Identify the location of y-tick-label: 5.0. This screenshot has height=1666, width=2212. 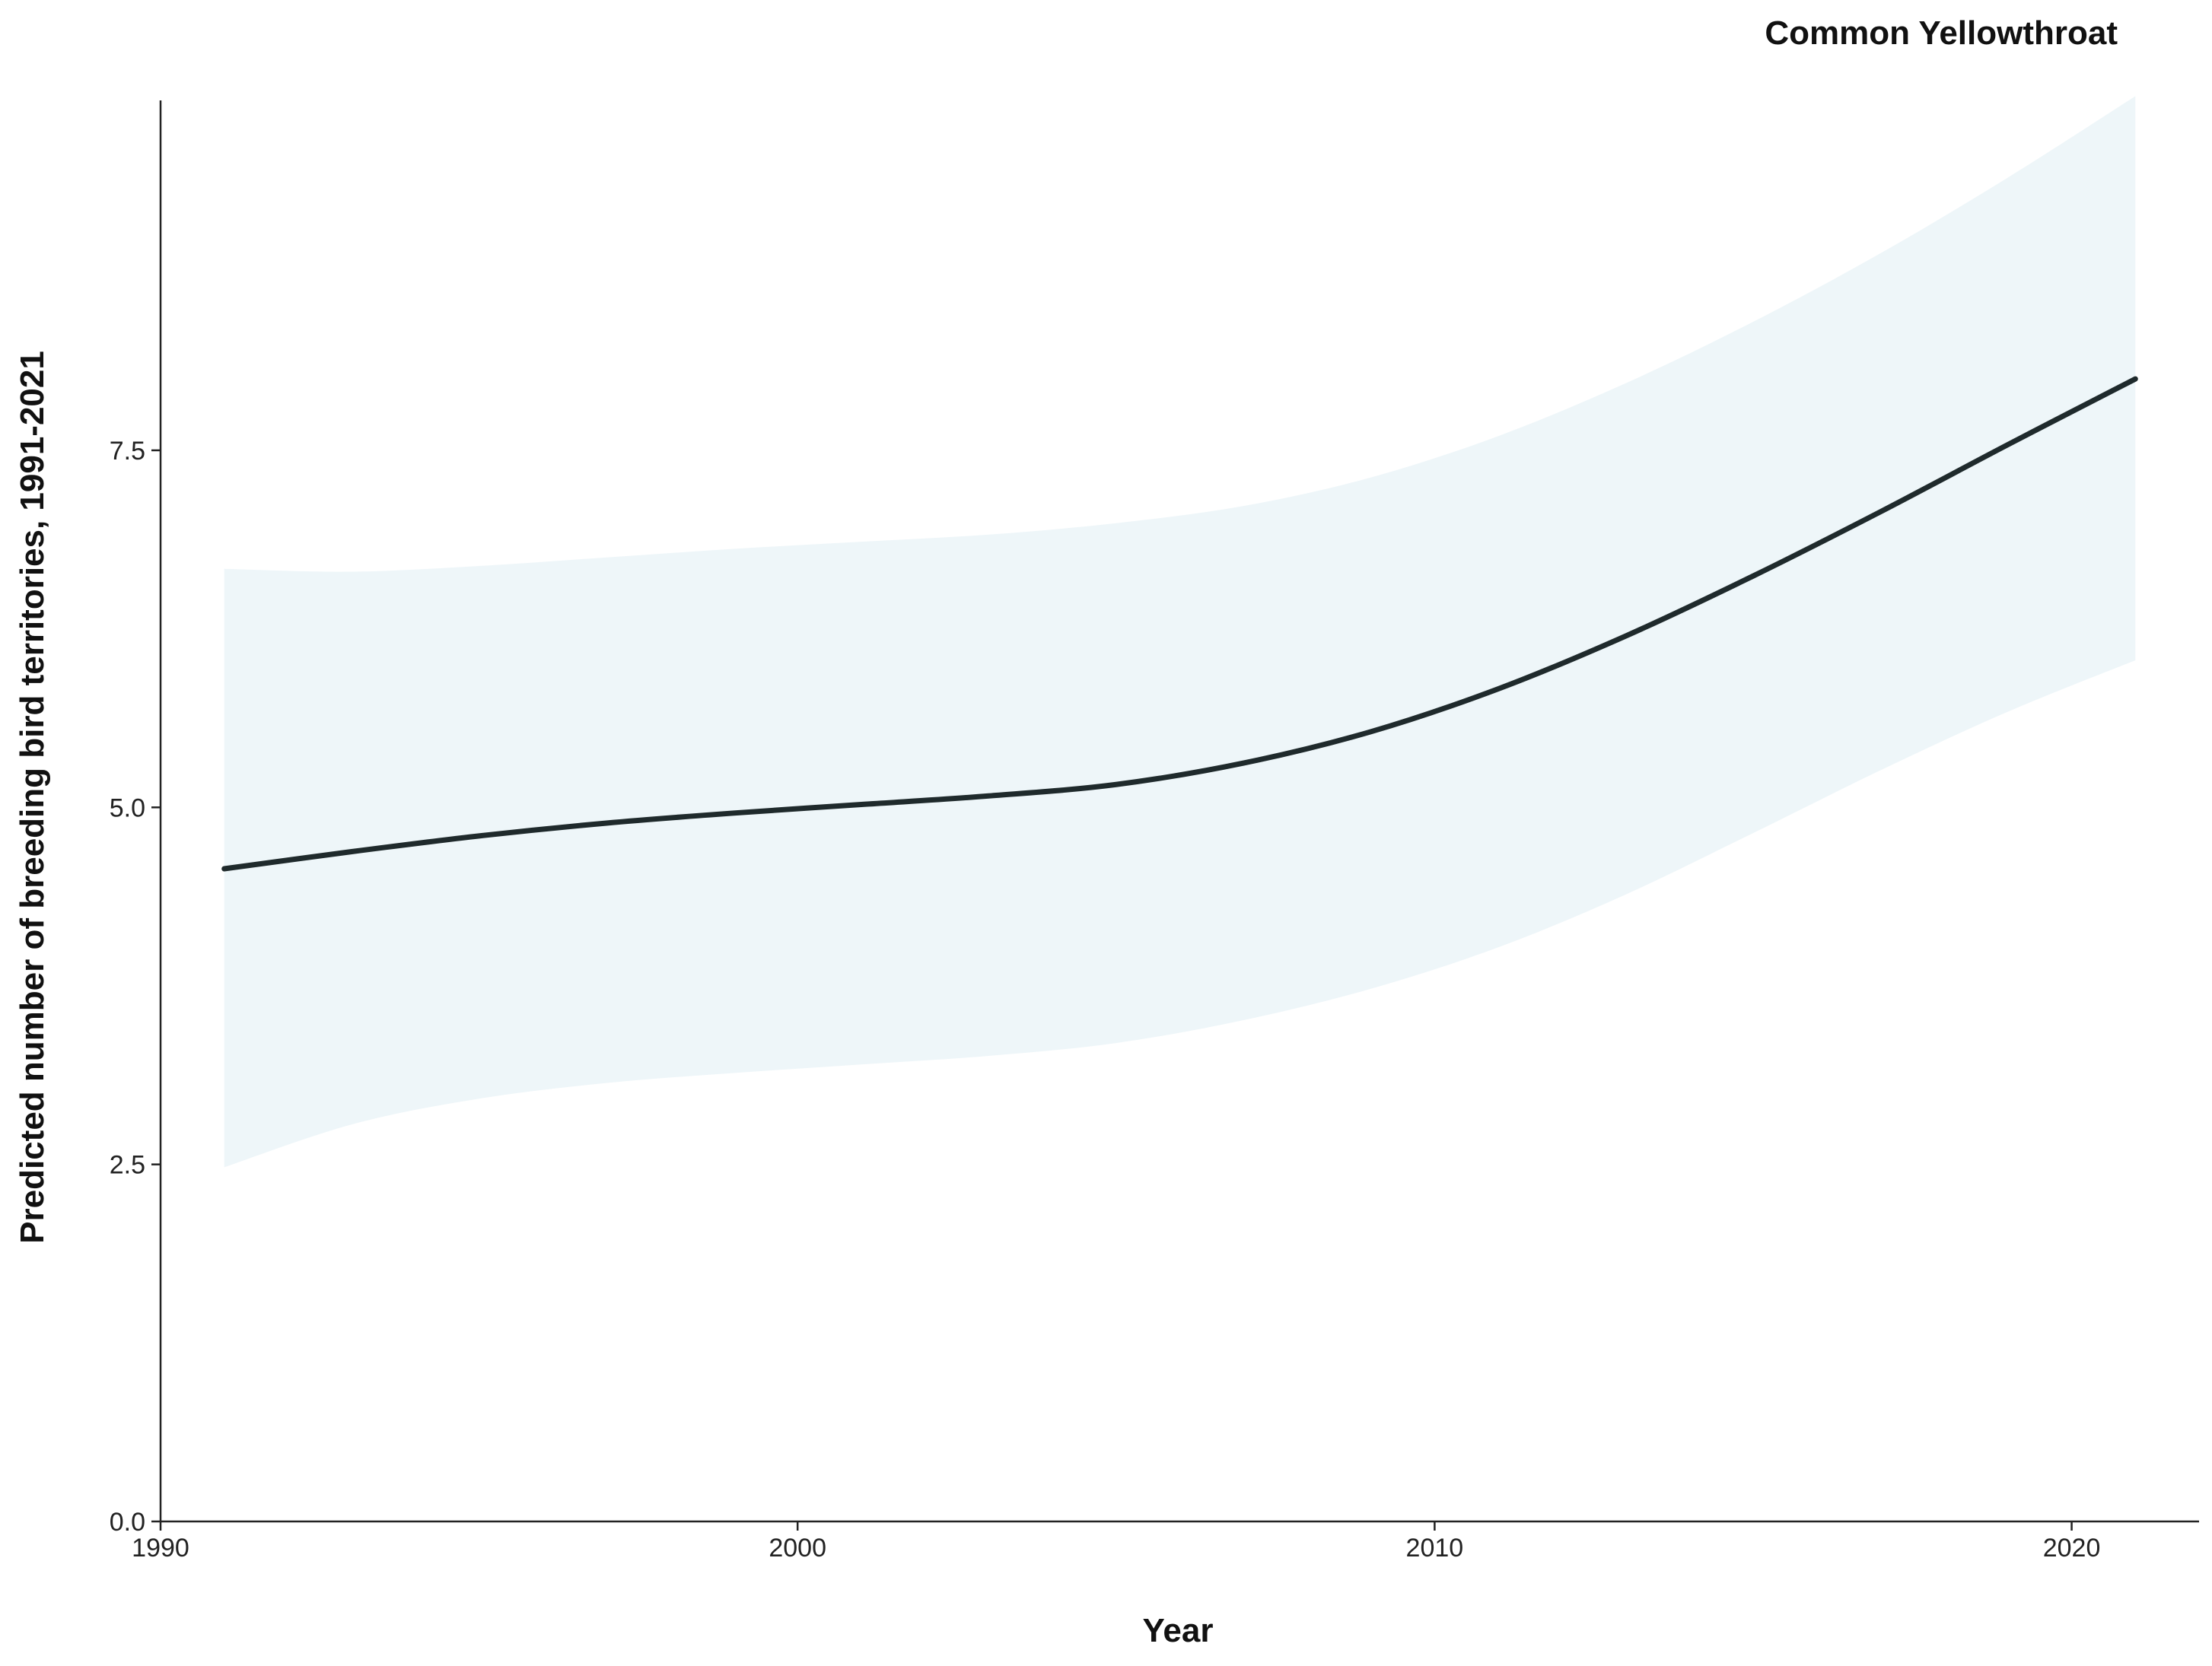
(127, 807).